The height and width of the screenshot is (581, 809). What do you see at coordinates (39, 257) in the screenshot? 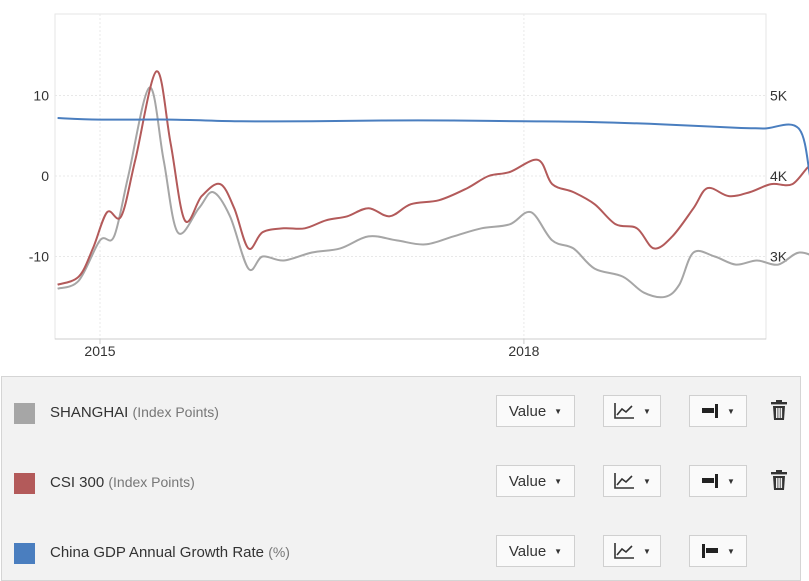
I see `left-tick-label: -10` at bounding box center [39, 257].